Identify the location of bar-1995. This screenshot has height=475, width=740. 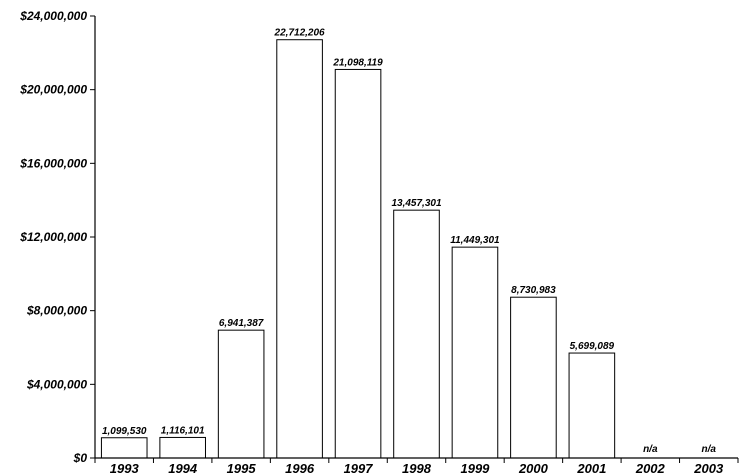
(241, 394).